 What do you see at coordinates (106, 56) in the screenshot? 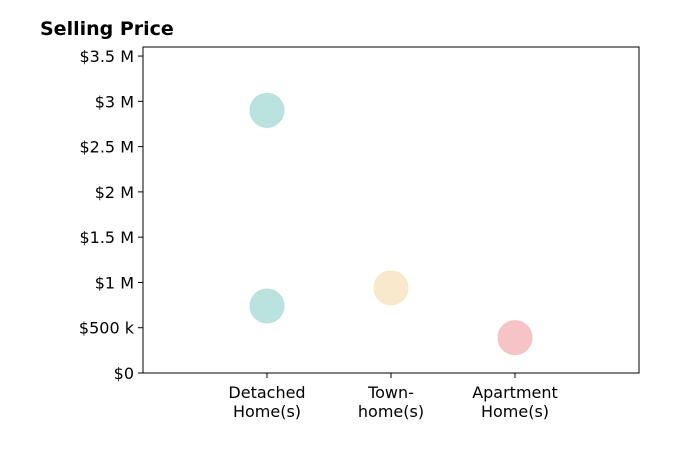
I see `y-tick-label: $3.5 M` at bounding box center [106, 56].